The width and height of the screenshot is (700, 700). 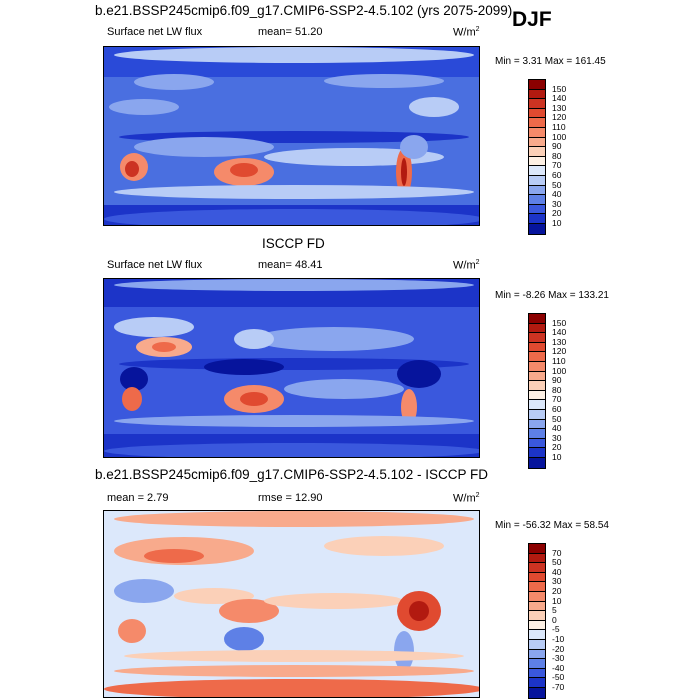 I want to click on panel-1-colorbar, so click(x=537, y=157).